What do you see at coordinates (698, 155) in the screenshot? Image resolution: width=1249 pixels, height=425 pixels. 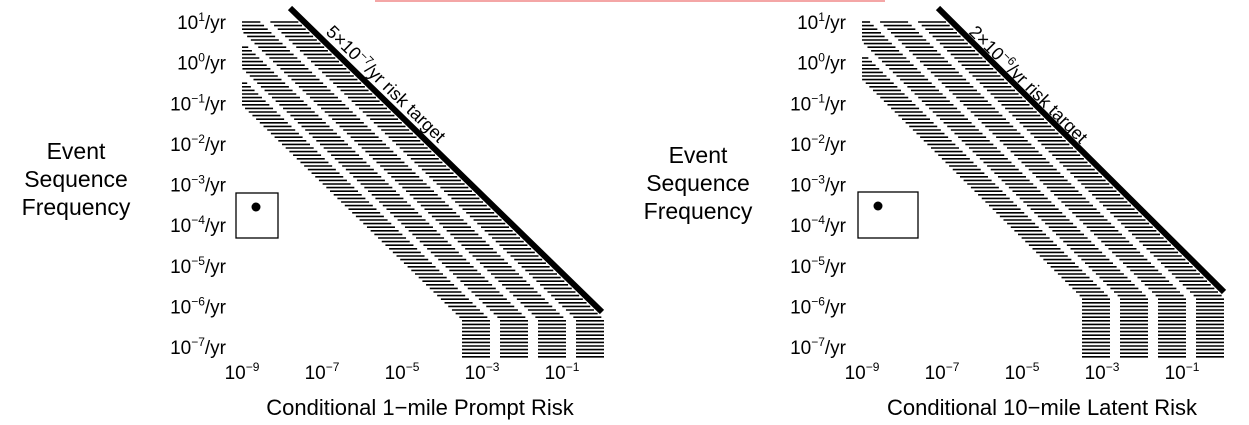 I see `y-axis-label-line: Event` at bounding box center [698, 155].